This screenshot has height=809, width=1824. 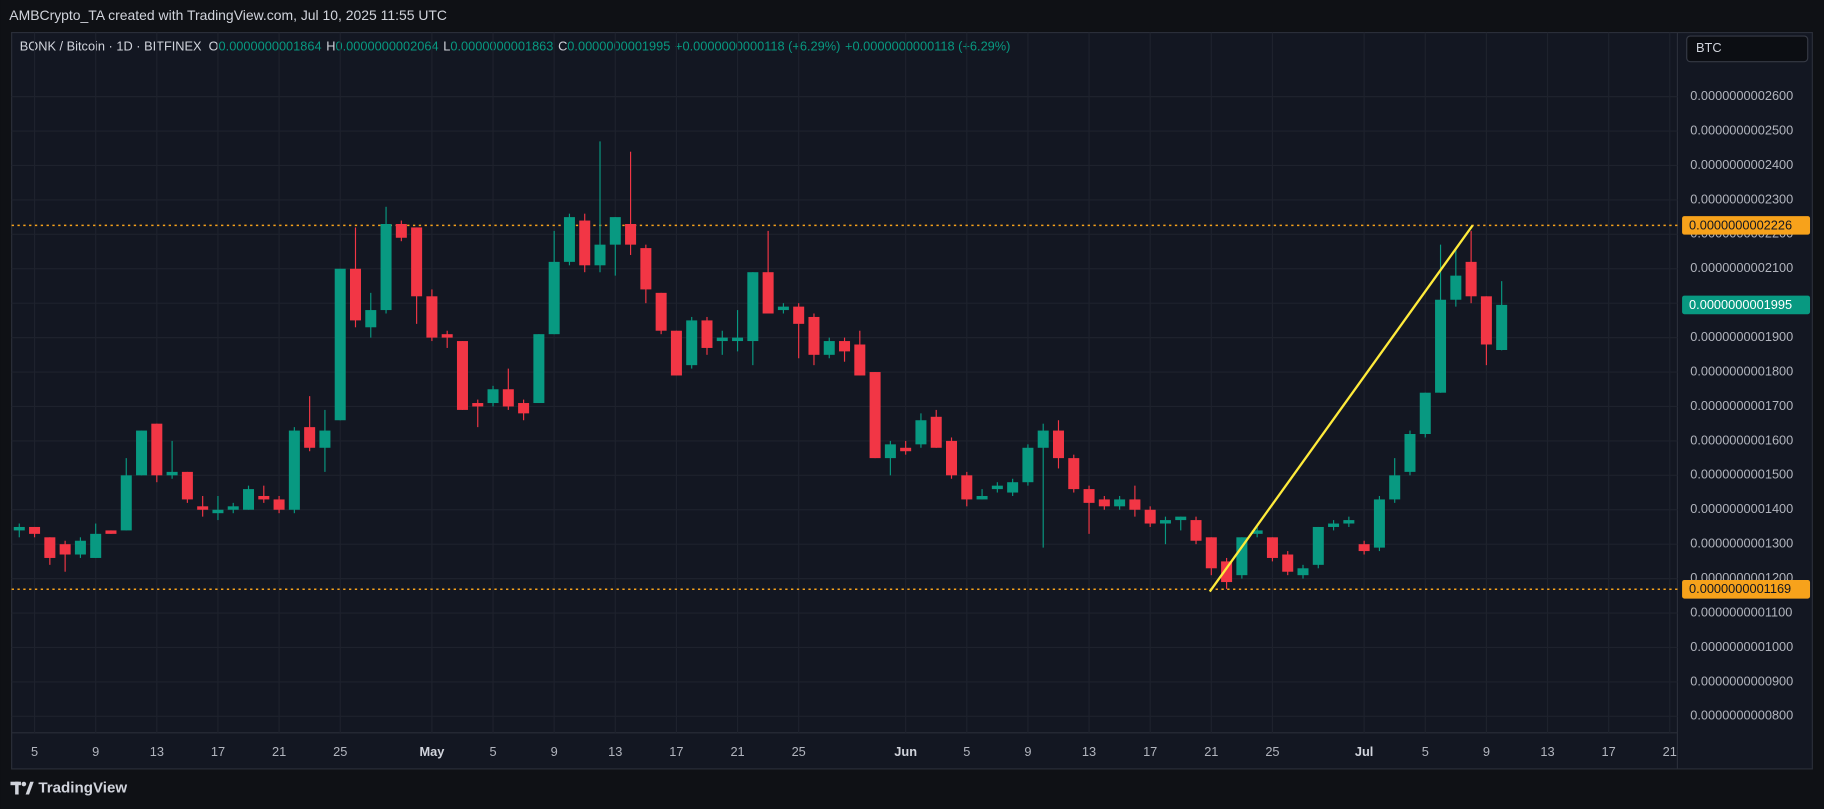 What do you see at coordinates (562, 46) in the screenshot?
I see `legend-key: C` at bounding box center [562, 46].